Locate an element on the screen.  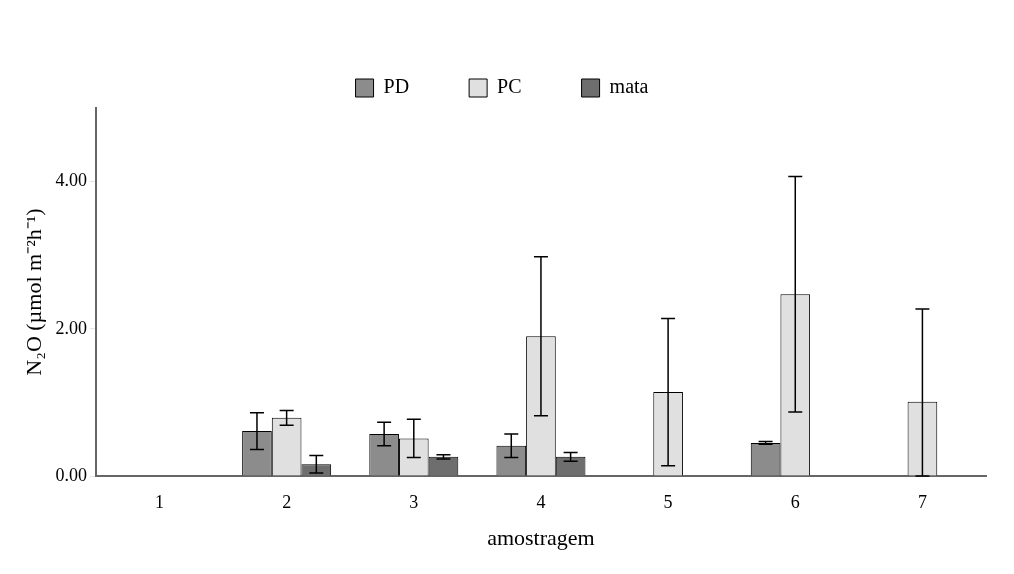
x-tick-label: 4 is located at coordinates (541, 501).